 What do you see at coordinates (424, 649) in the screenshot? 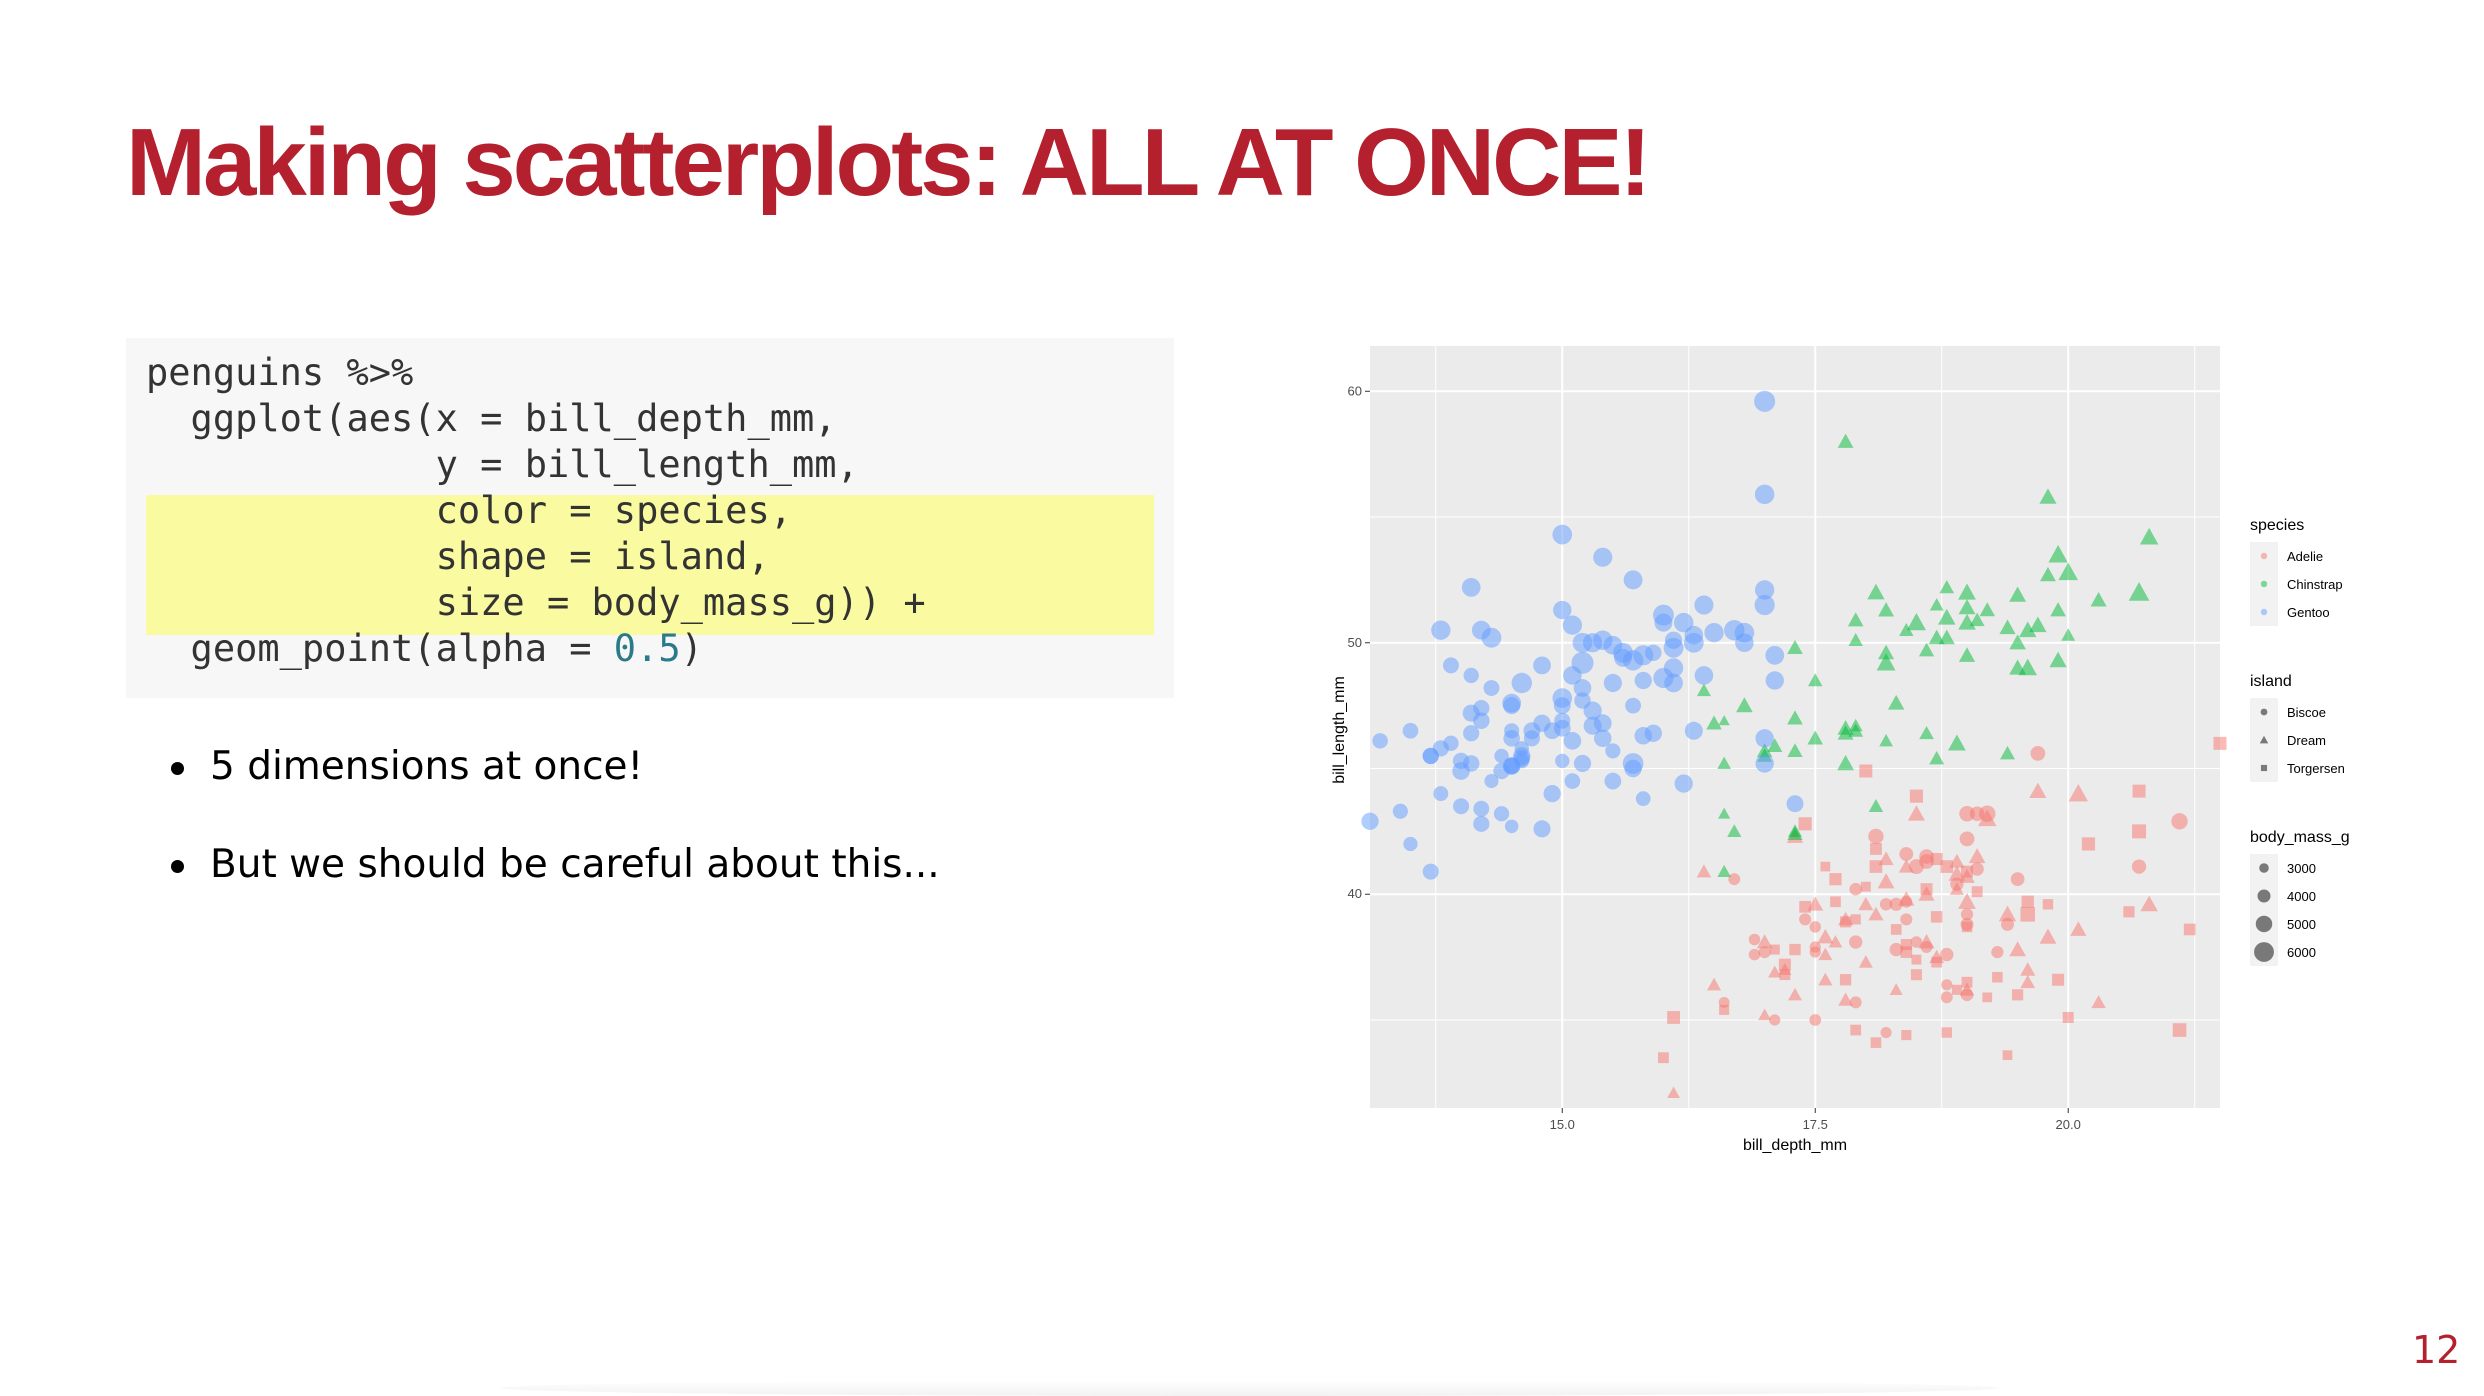
I see `code-line: geom_point(alpha = 0.5)` at bounding box center [424, 649].